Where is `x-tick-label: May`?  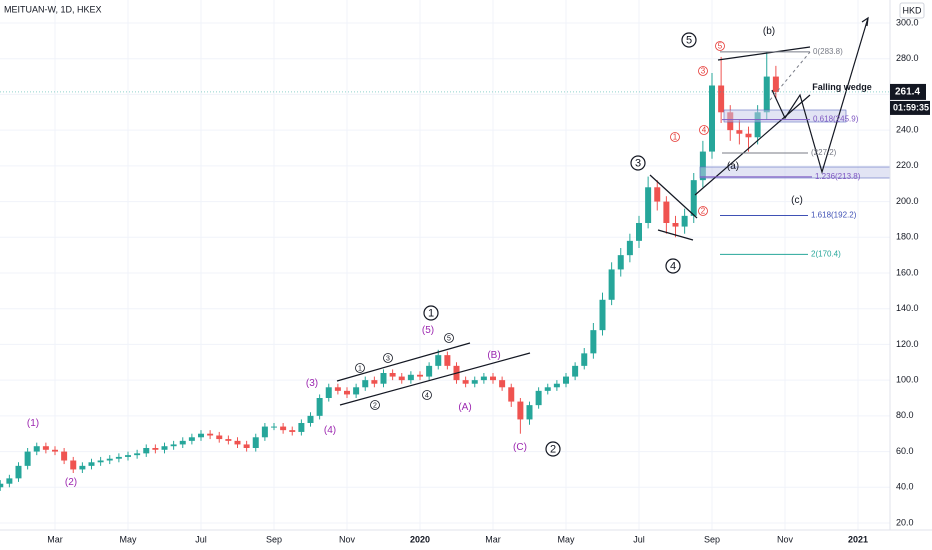
x-tick-label: May is located at coordinates (128, 539).